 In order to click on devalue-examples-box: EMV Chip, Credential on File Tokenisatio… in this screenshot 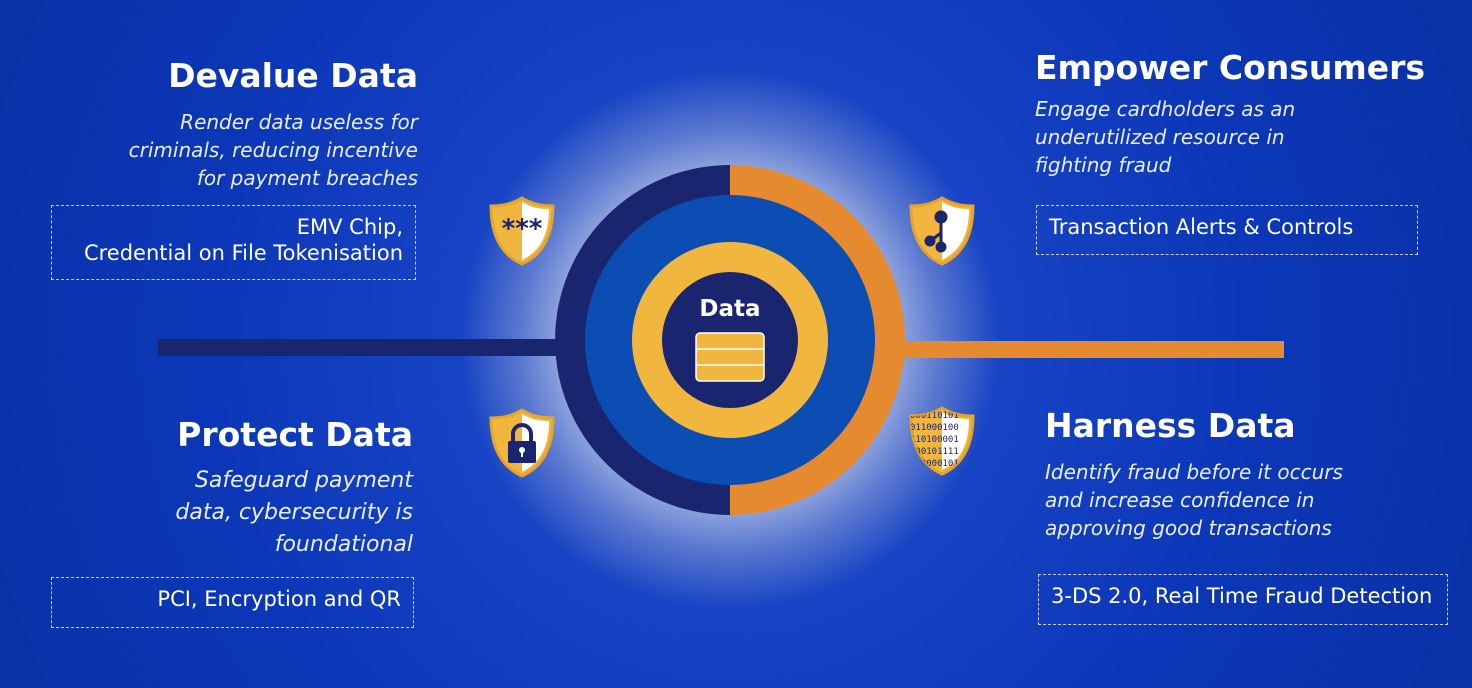, I will do `click(233, 242)`.